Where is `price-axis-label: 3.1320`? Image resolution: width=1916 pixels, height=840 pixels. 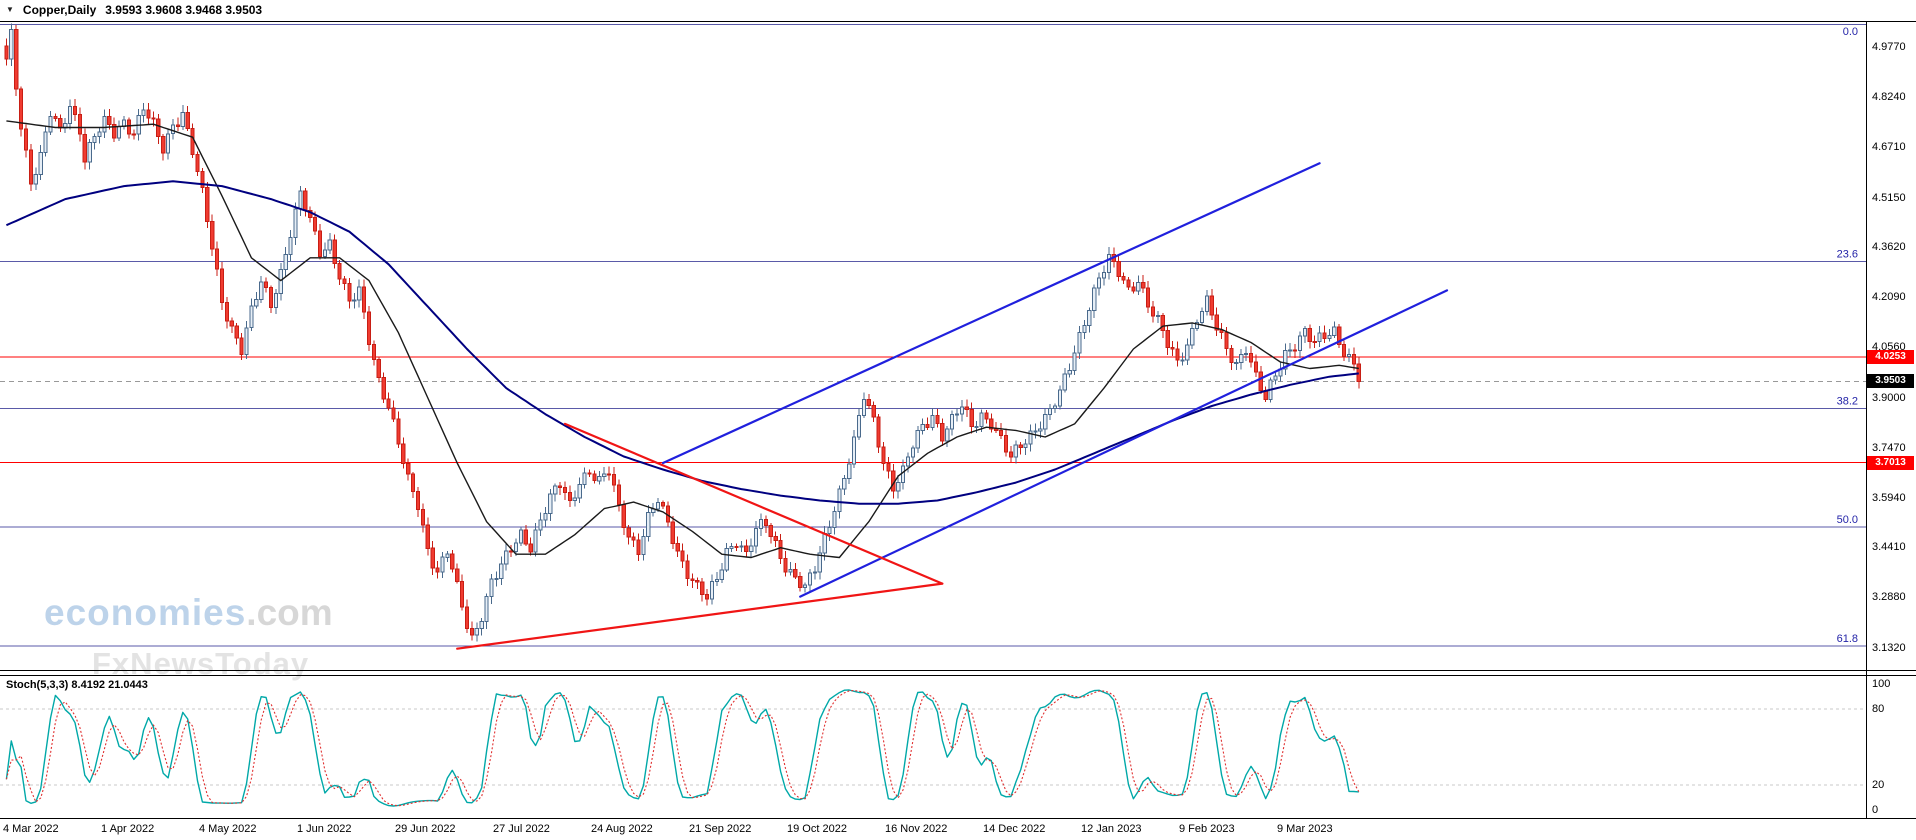
price-axis-label: 3.1320 is located at coordinates (1889, 648).